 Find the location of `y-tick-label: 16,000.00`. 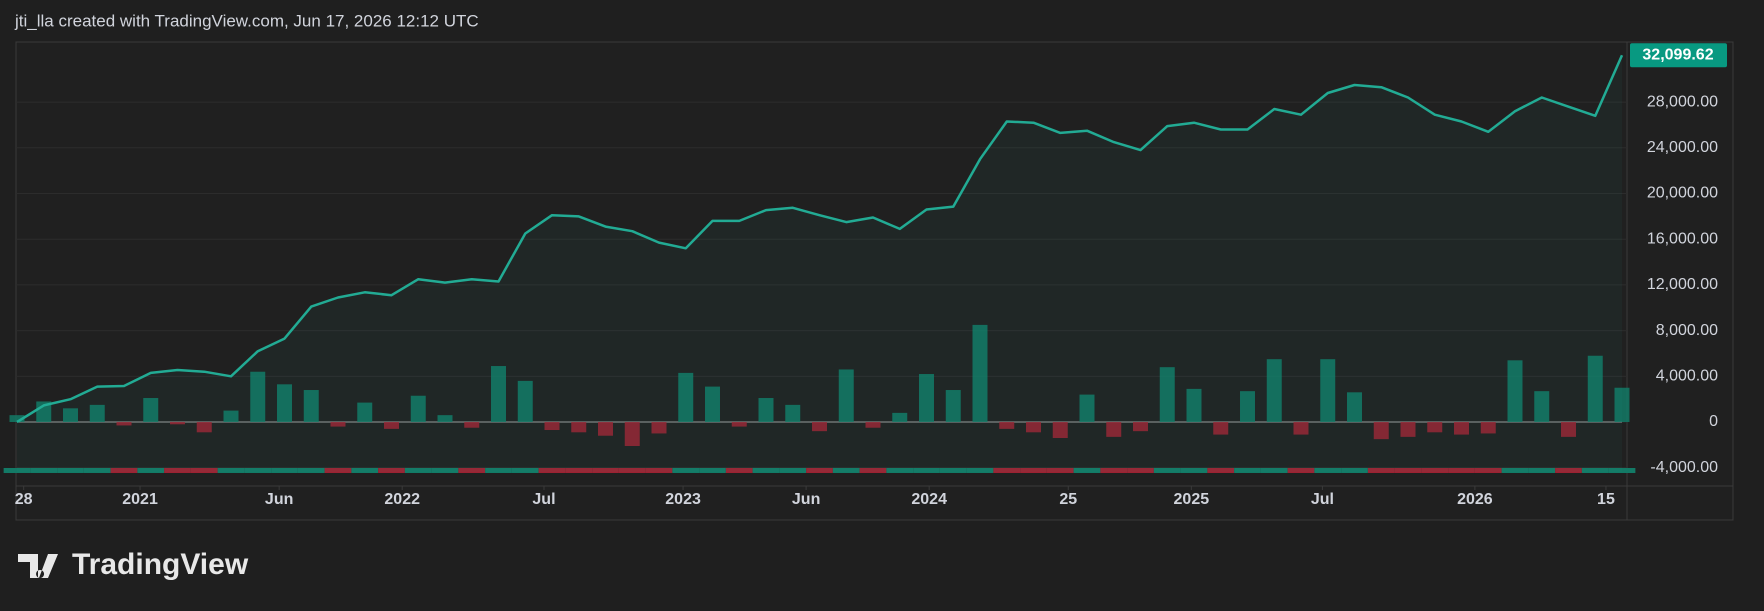

y-tick-label: 16,000.00 is located at coordinates (1682, 238).